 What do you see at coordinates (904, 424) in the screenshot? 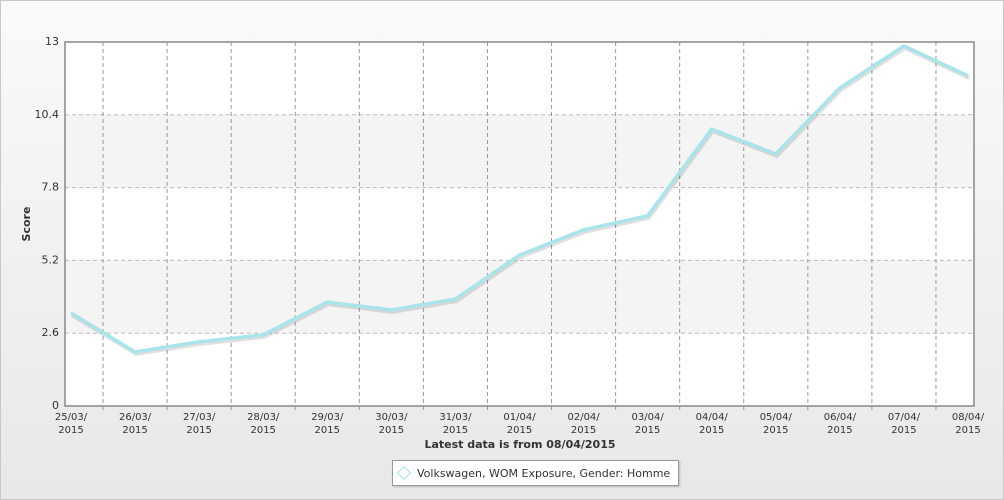
I see `x-tick-label: 07/04/2015` at bounding box center [904, 424].